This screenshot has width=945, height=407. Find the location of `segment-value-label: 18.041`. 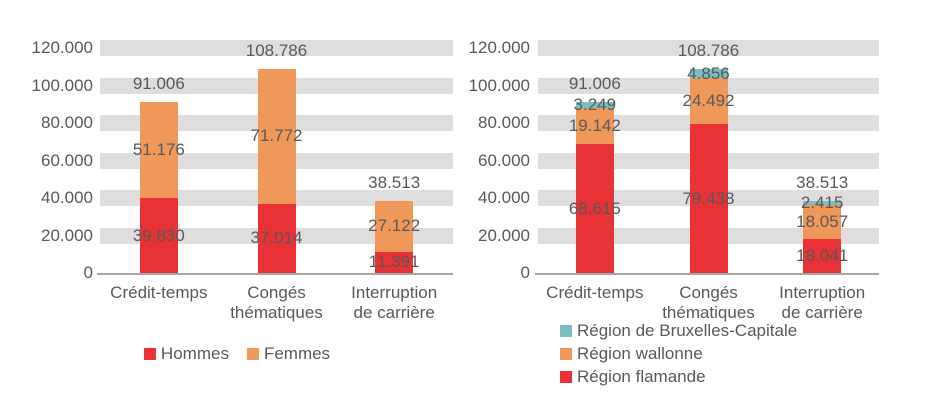

segment-value-label: 18.041 is located at coordinates (822, 256).